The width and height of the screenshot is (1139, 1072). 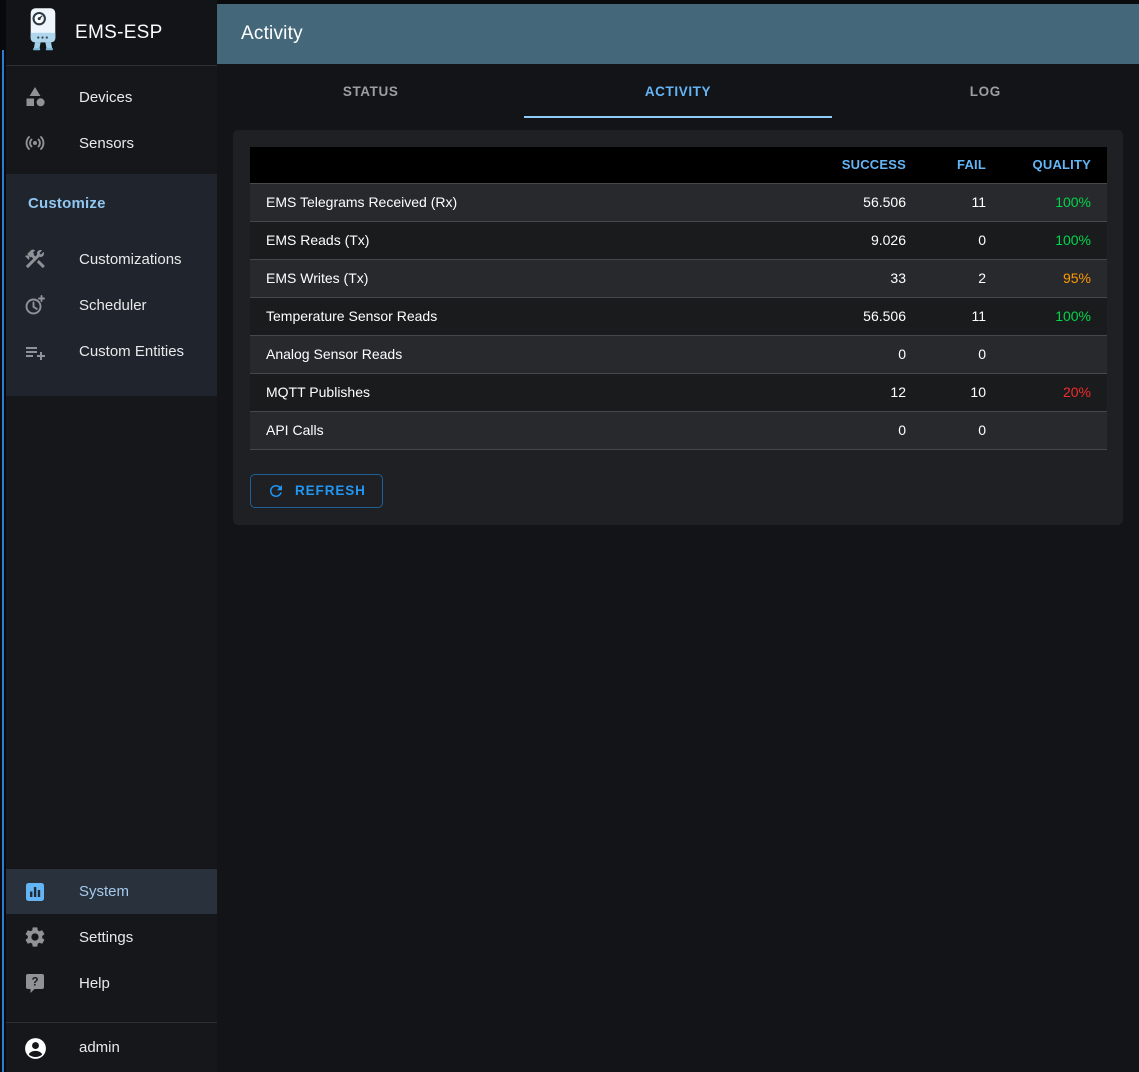 What do you see at coordinates (370, 91) in the screenshot?
I see `tab-status: STATUS` at bounding box center [370, 91].